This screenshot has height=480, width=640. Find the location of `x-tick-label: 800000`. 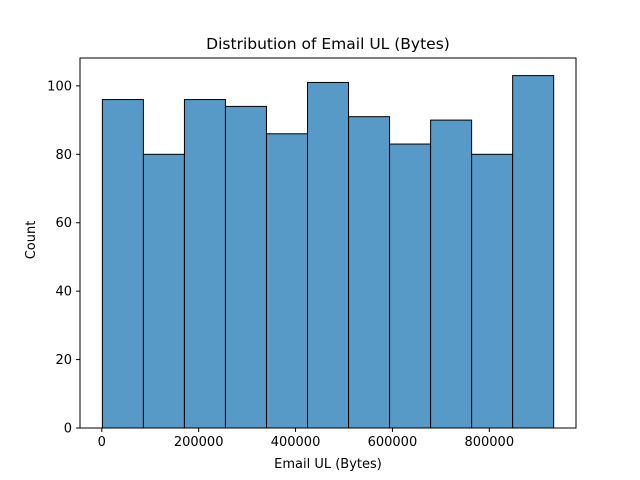

x-tick-label: 800000 is located at coordinates (489, 442).